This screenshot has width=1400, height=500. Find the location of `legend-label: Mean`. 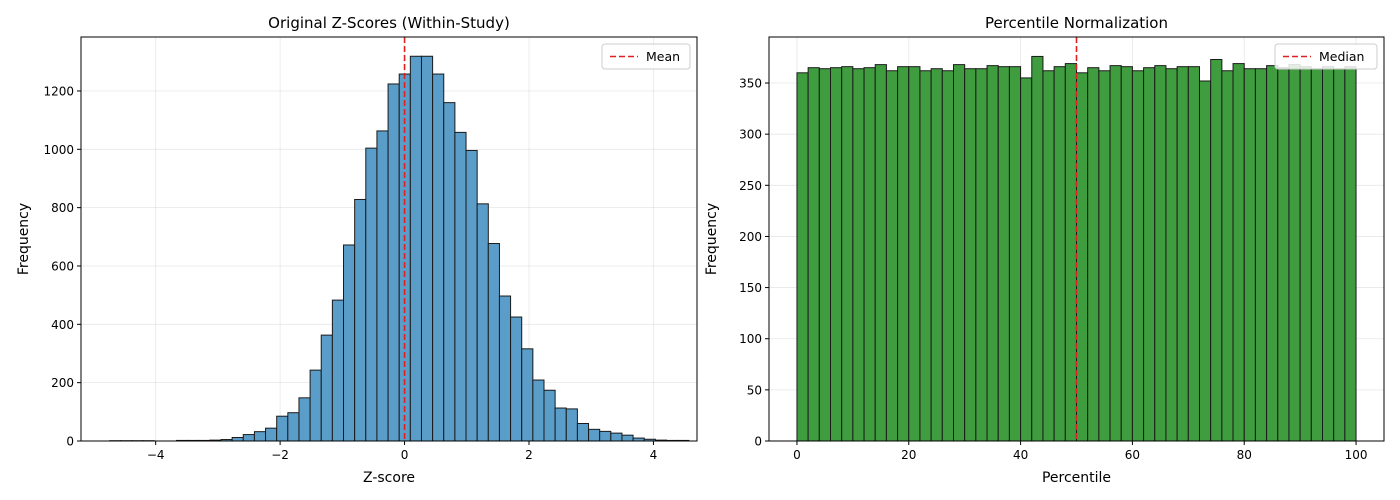

legend-label: Mean is located at coordinates (663, 56).